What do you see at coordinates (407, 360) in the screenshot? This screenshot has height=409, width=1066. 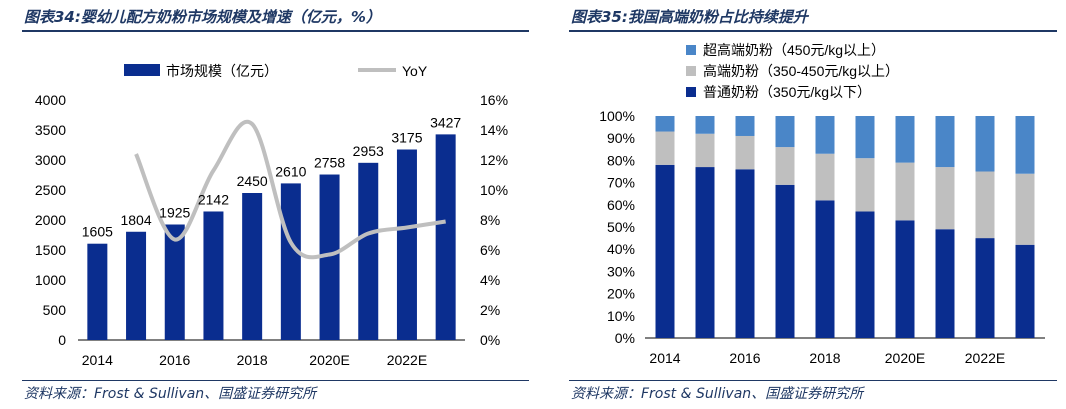 I see `chart34-x-tick-label: 2022E` at bounding box center [407, 360].